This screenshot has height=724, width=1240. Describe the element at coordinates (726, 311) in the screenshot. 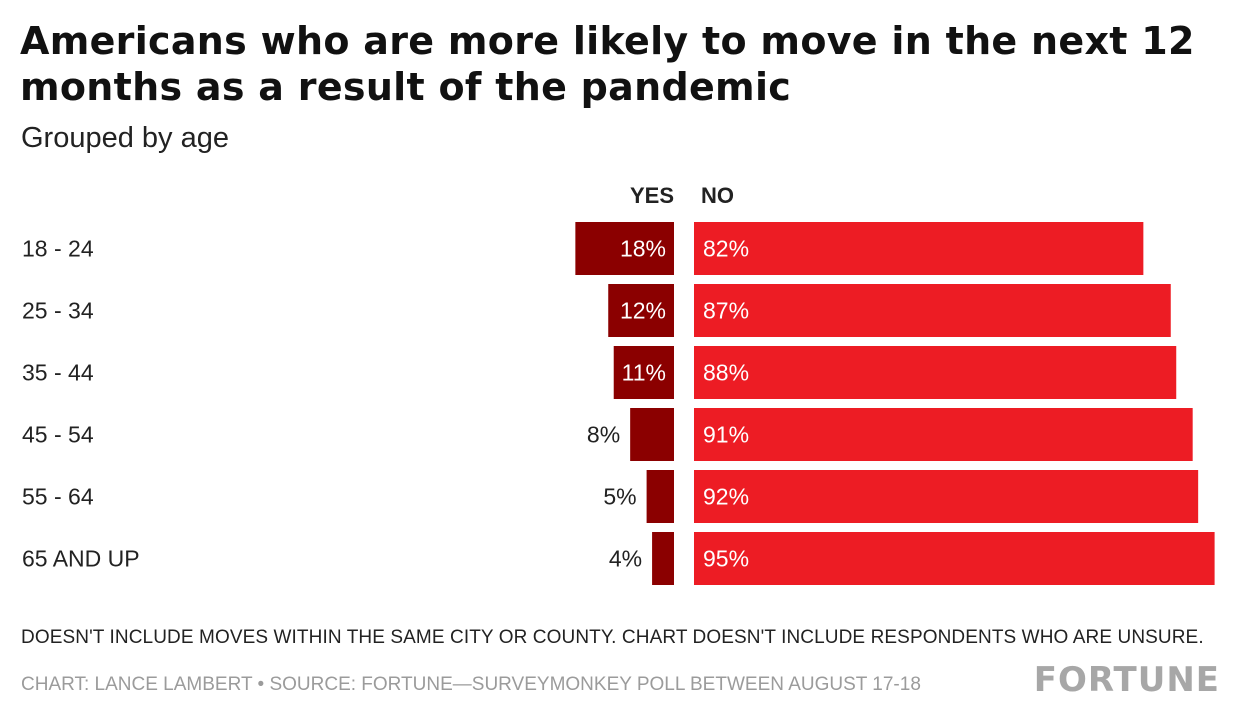

I see `no-value-label: 87%` at that location.